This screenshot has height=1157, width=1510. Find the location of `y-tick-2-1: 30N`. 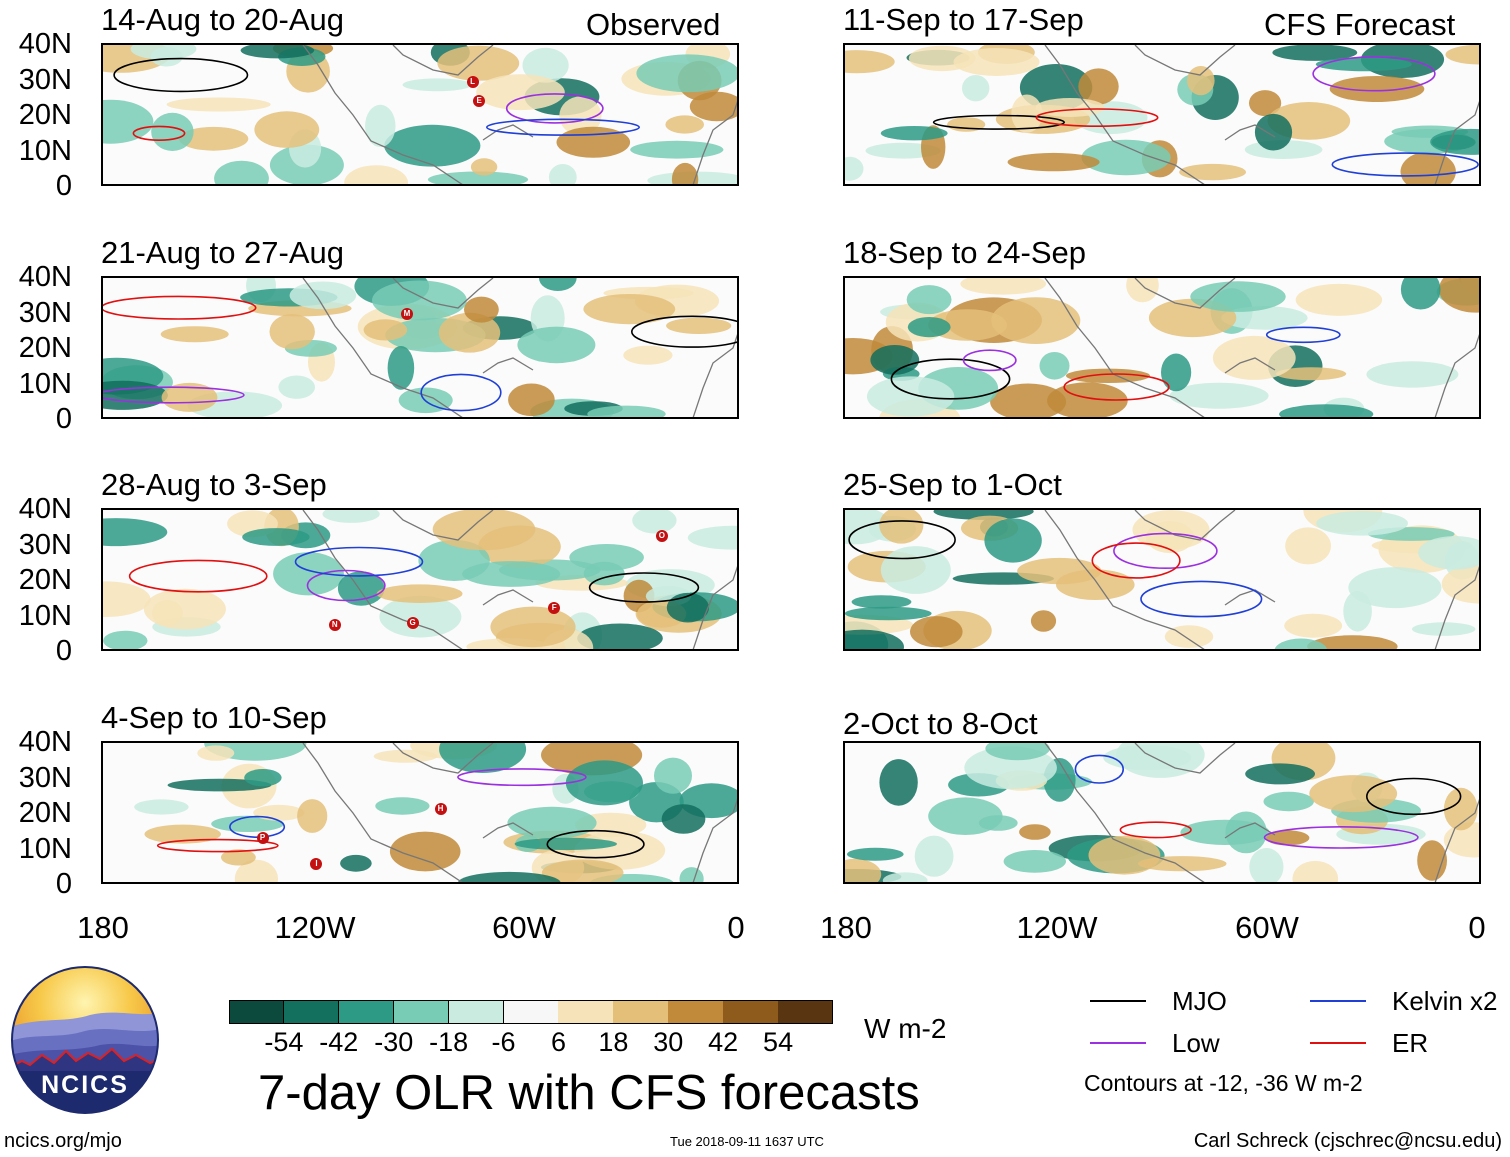

y-tick-2-1: 30N is located at coordinates (45, 312).